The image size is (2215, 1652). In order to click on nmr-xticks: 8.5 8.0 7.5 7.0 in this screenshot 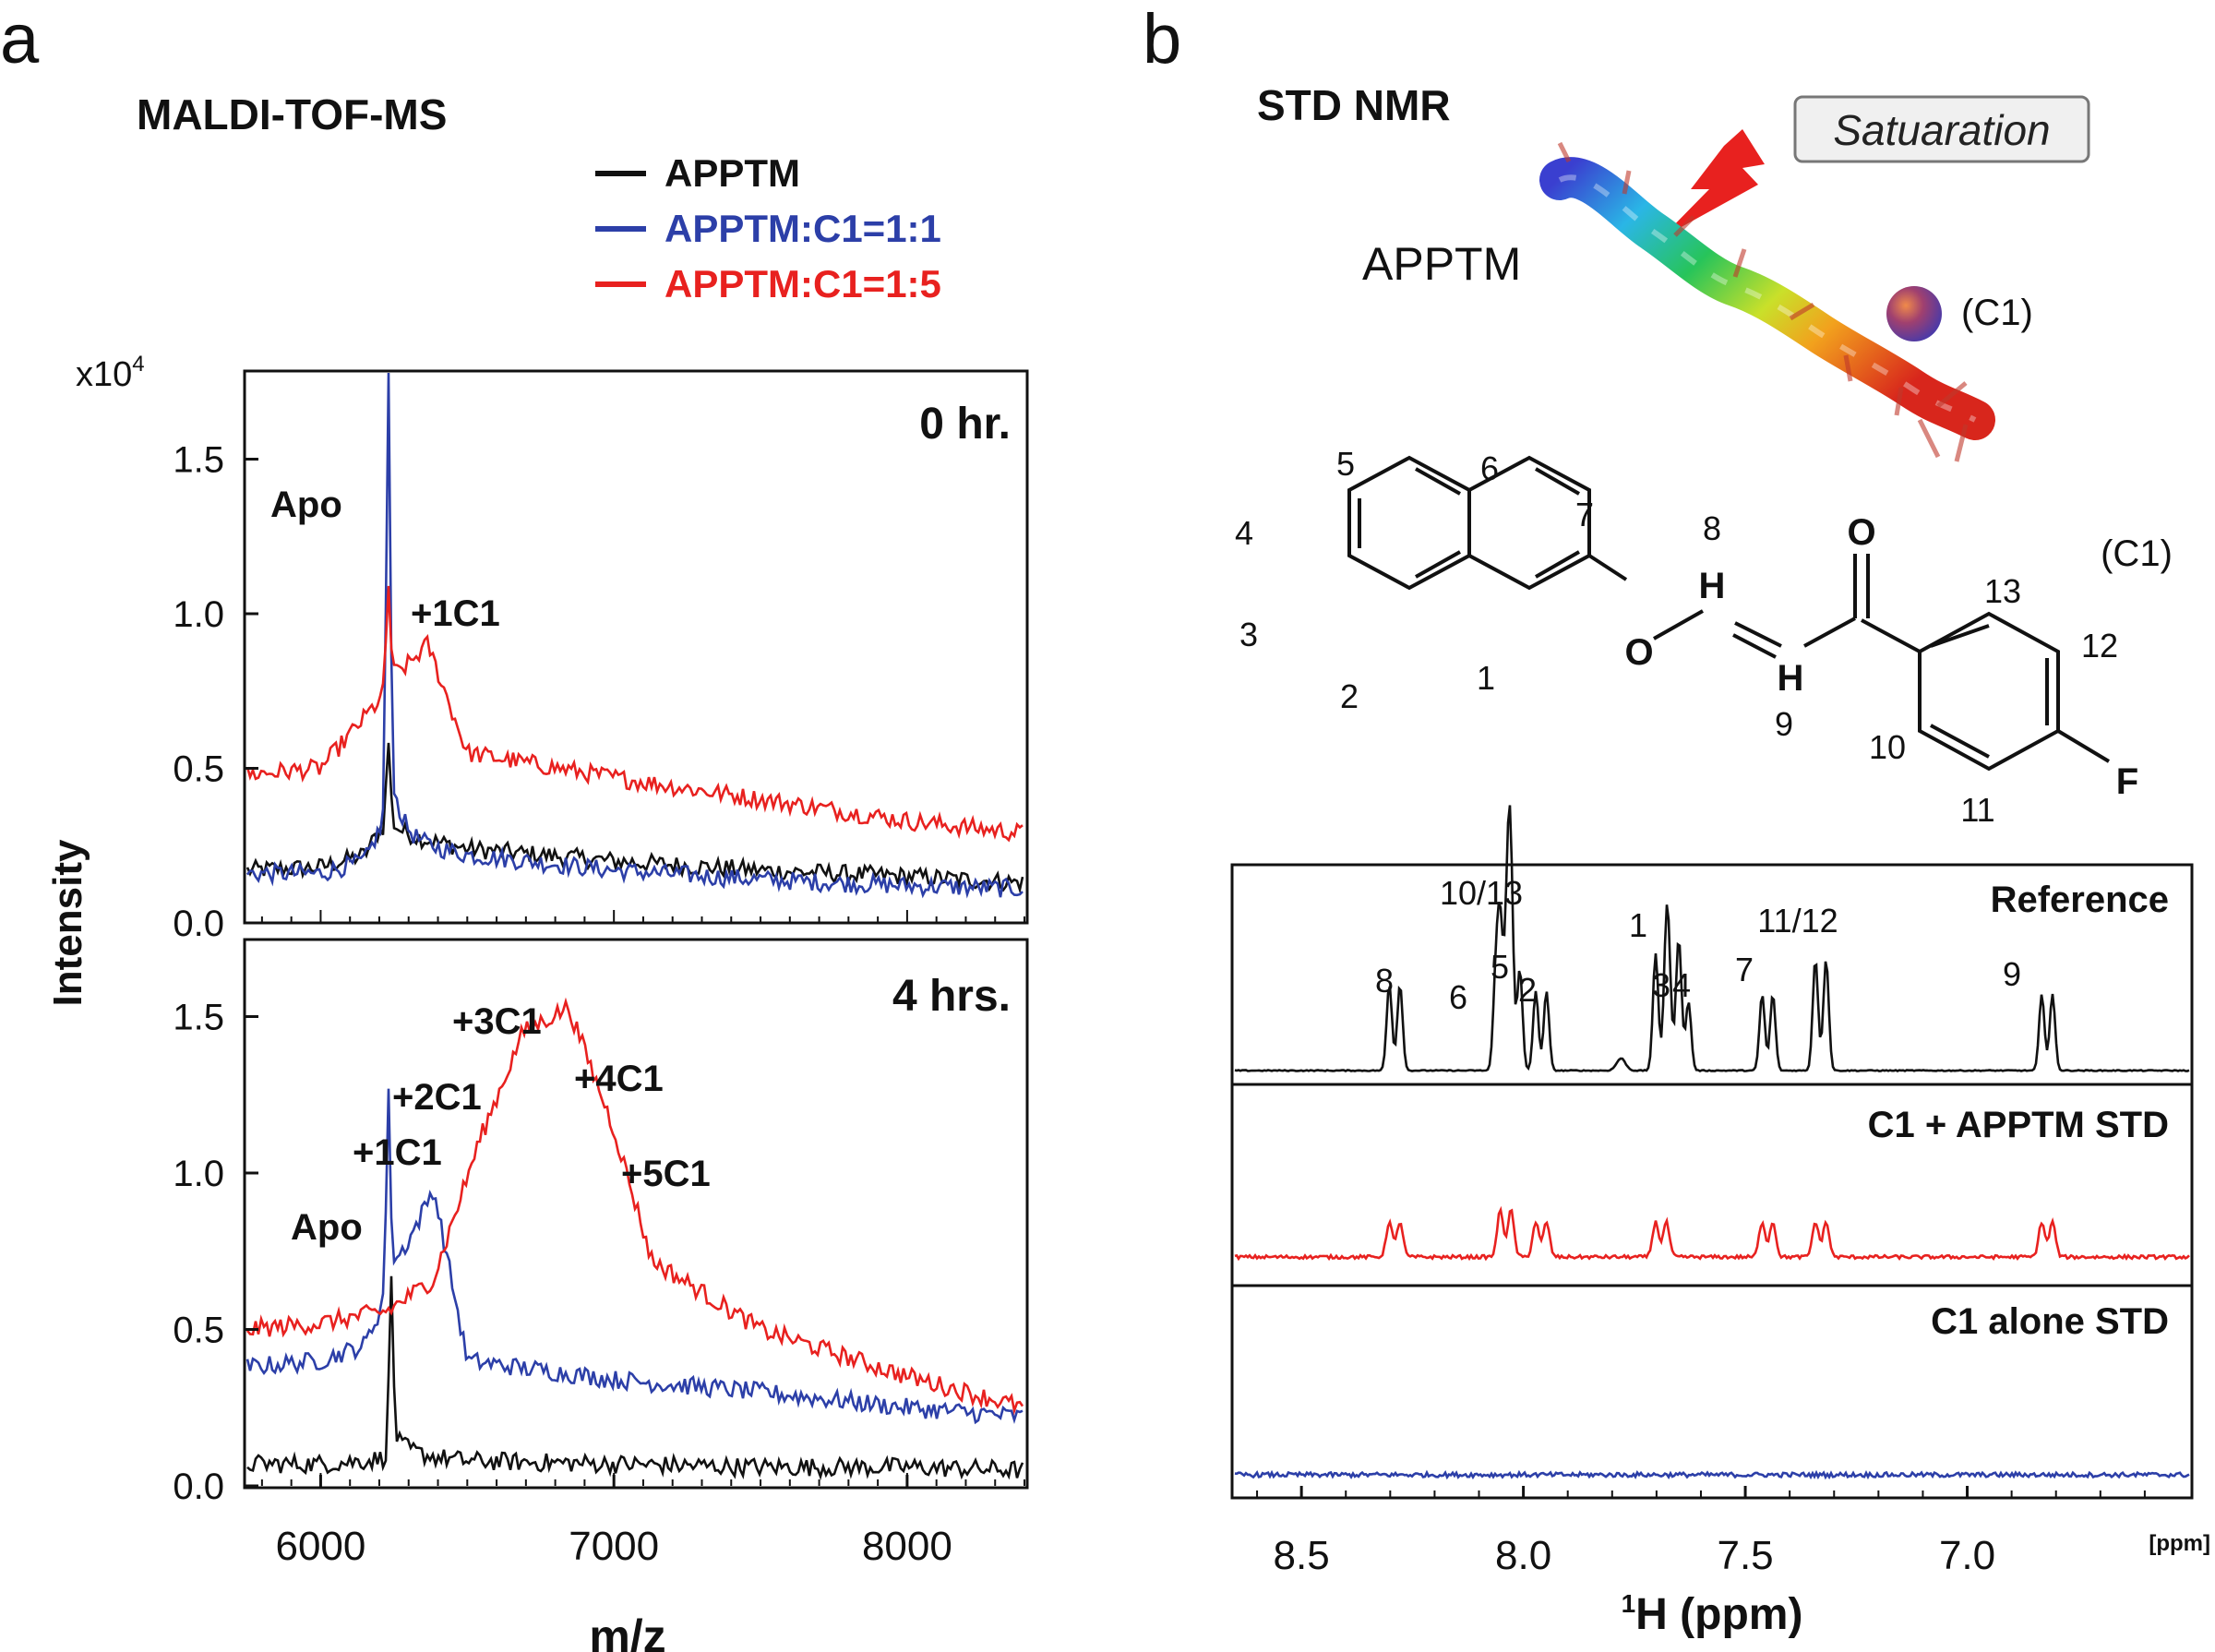, I will do `click(1701, 1532)`.